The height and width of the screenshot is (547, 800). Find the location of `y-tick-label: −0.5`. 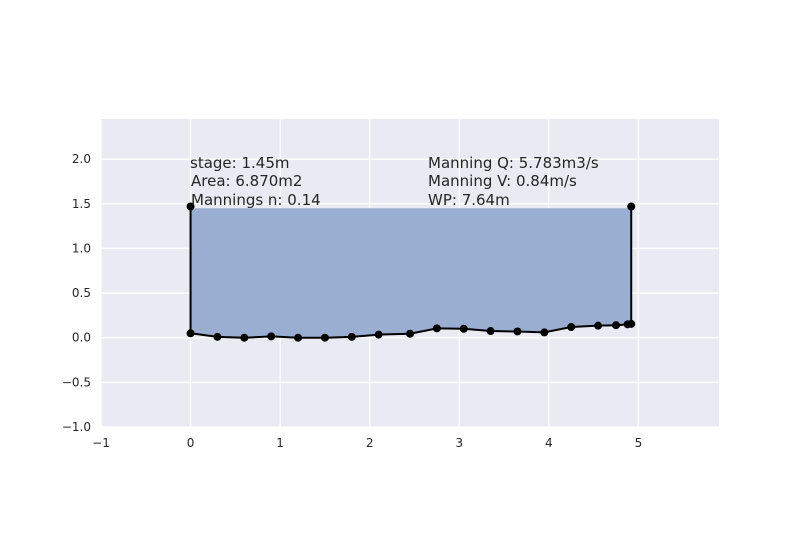

y-tick-label: −0.5 is located at coordinates (76, 382).